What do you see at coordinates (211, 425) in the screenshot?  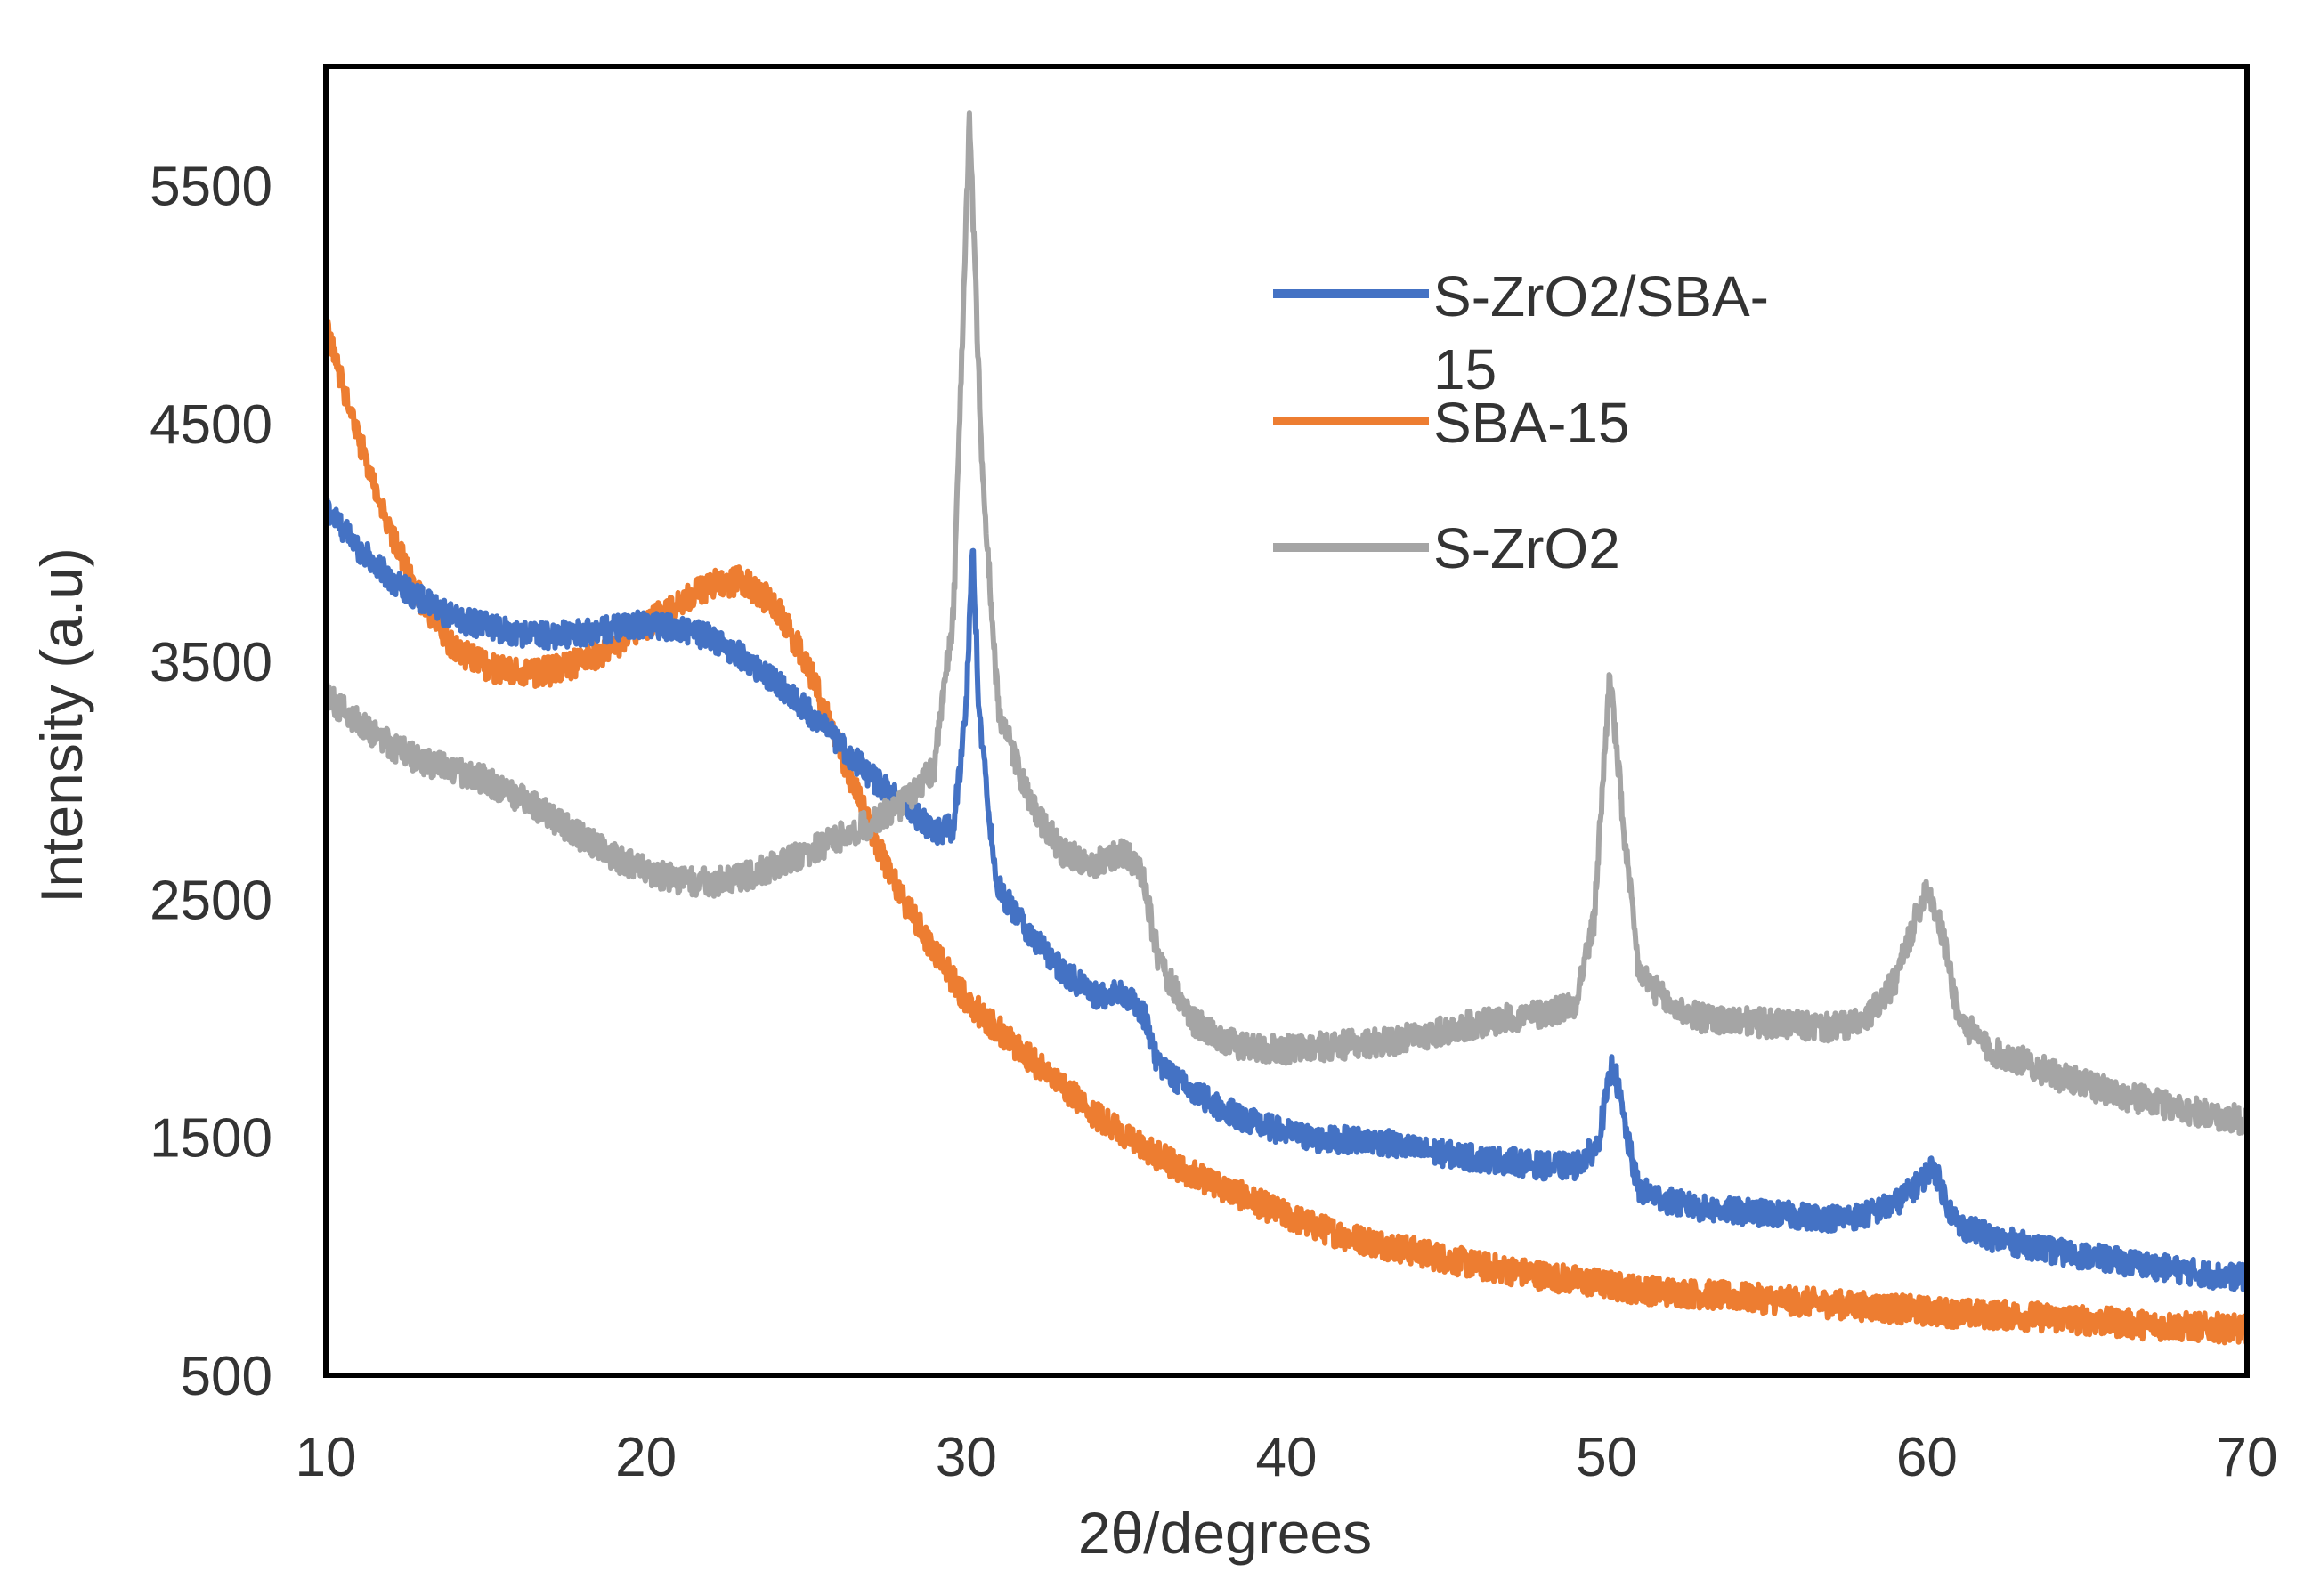 I see `y-tick-label: 4500` at bounding box center [211, 425].